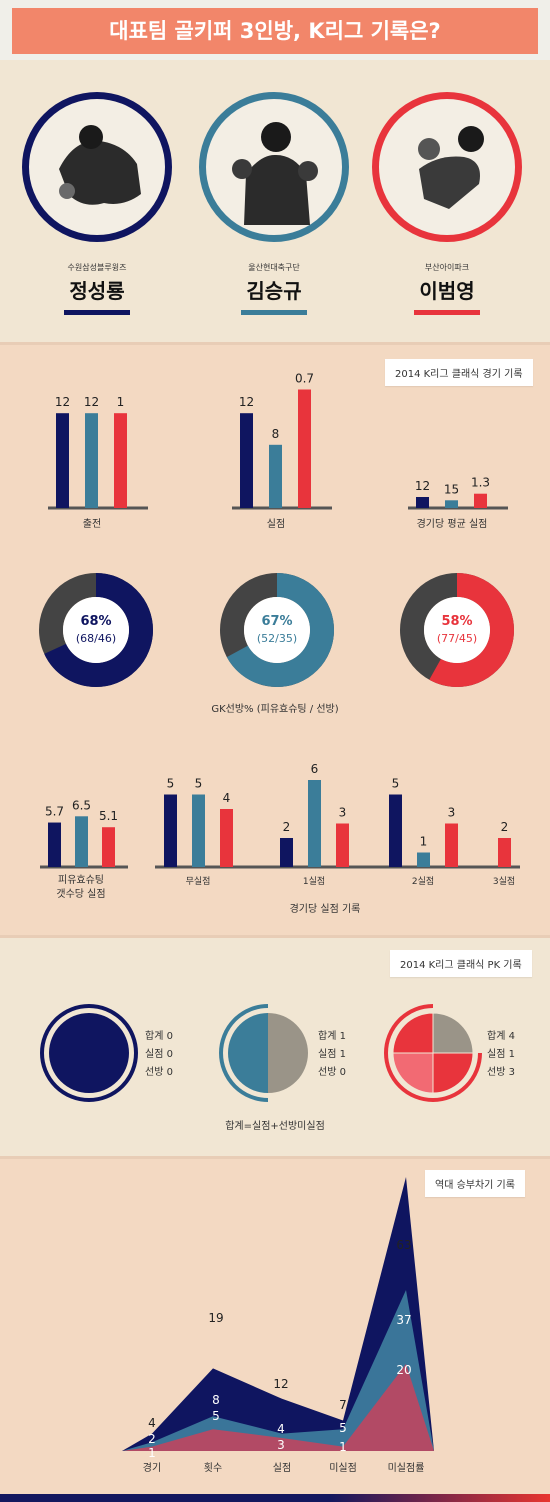 The height and width of the screenshot is (1502, 550). I want to click on pk-stats-lee: 합계 4 실점 1 선방 3, so click(501, 1055).